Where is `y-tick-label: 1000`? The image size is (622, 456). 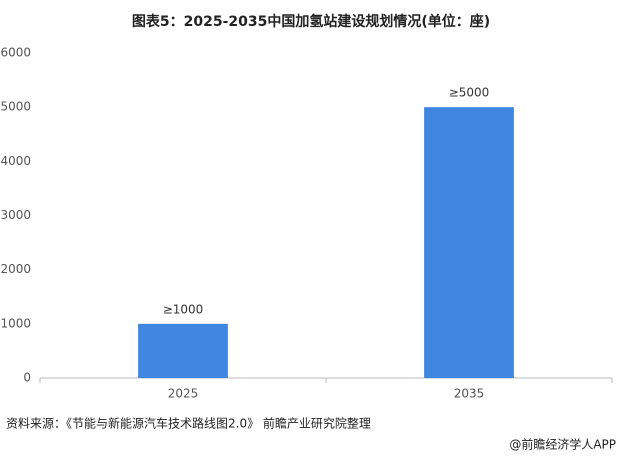 y-tick-label: 1000 is located at coordinates (15, 323).